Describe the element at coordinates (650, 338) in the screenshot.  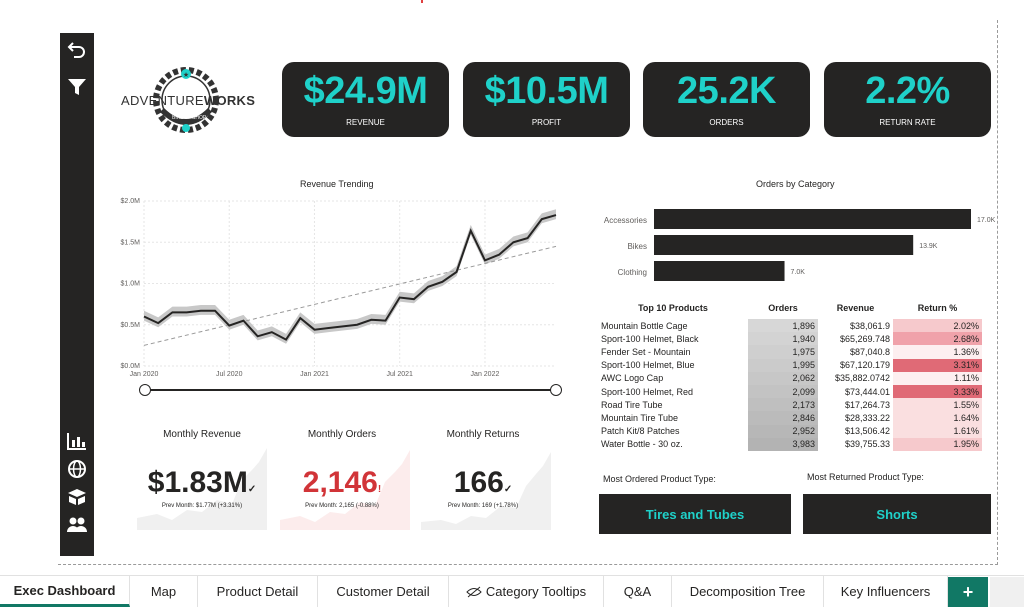
I see `product-name: Sport-100 Helmet, Black` at that location.